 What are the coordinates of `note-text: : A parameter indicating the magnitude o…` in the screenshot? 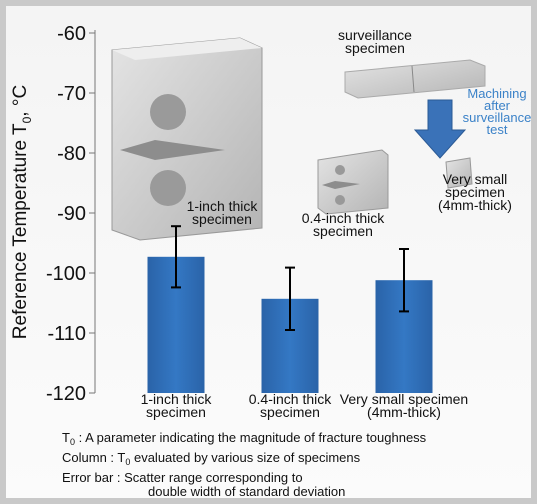 It's located at (251, 437).